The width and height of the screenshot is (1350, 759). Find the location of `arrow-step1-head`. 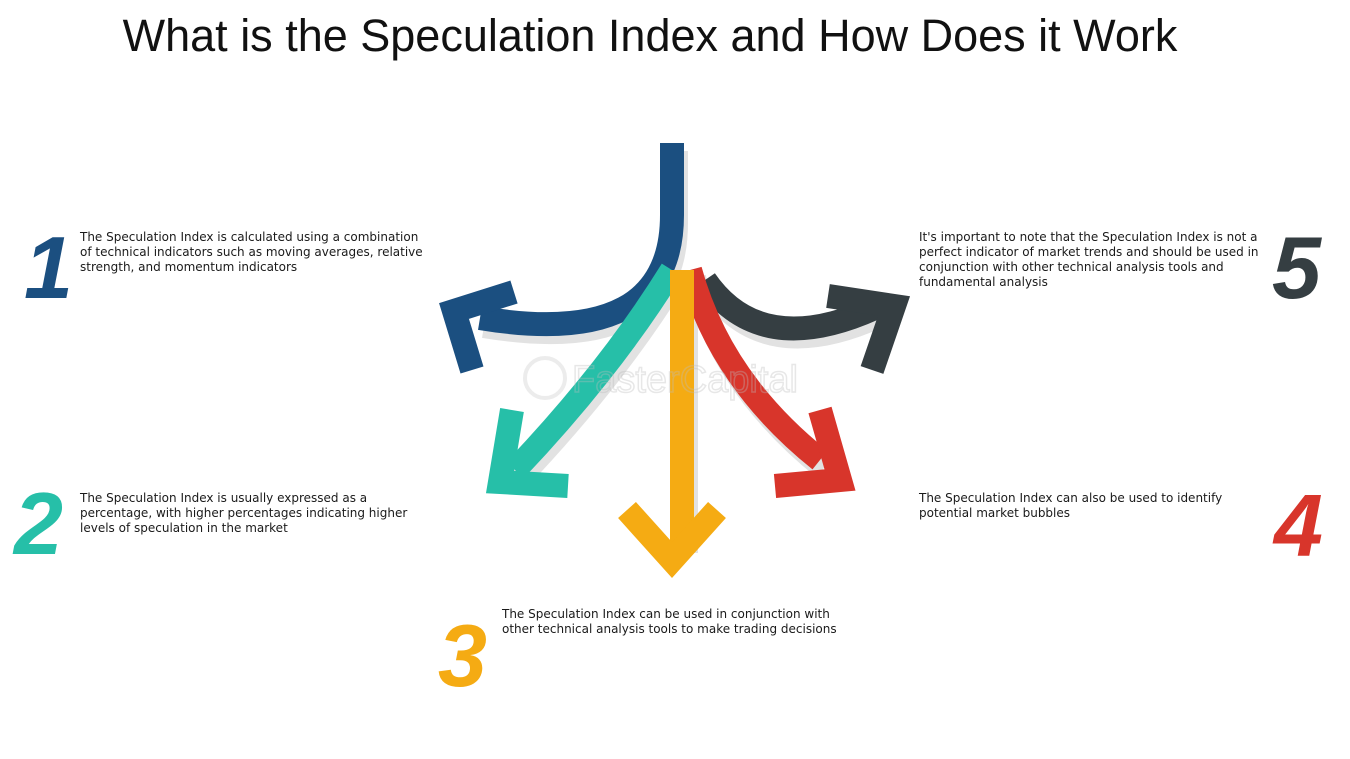

arrow-step1-head is located at coordinates (478, 327).